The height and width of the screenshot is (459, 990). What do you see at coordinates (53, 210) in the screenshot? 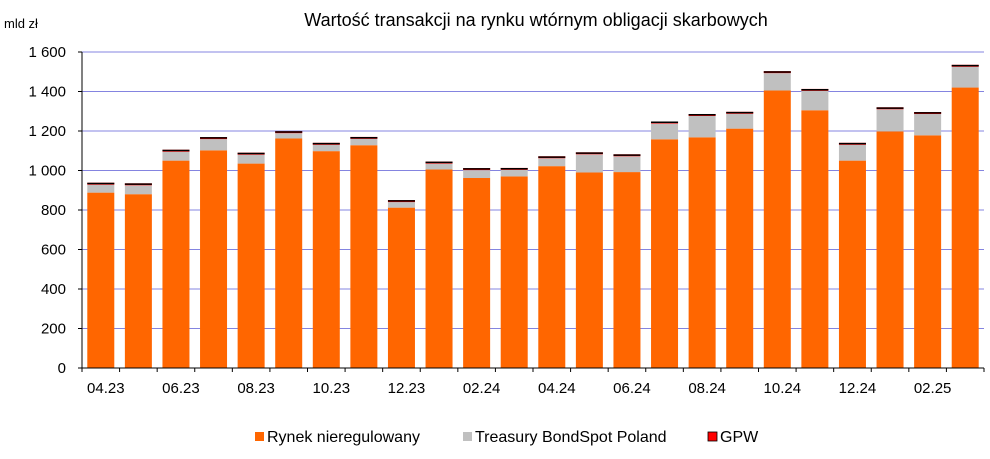
I see `y-tick-label: 800` at bounding box center [53, 210].